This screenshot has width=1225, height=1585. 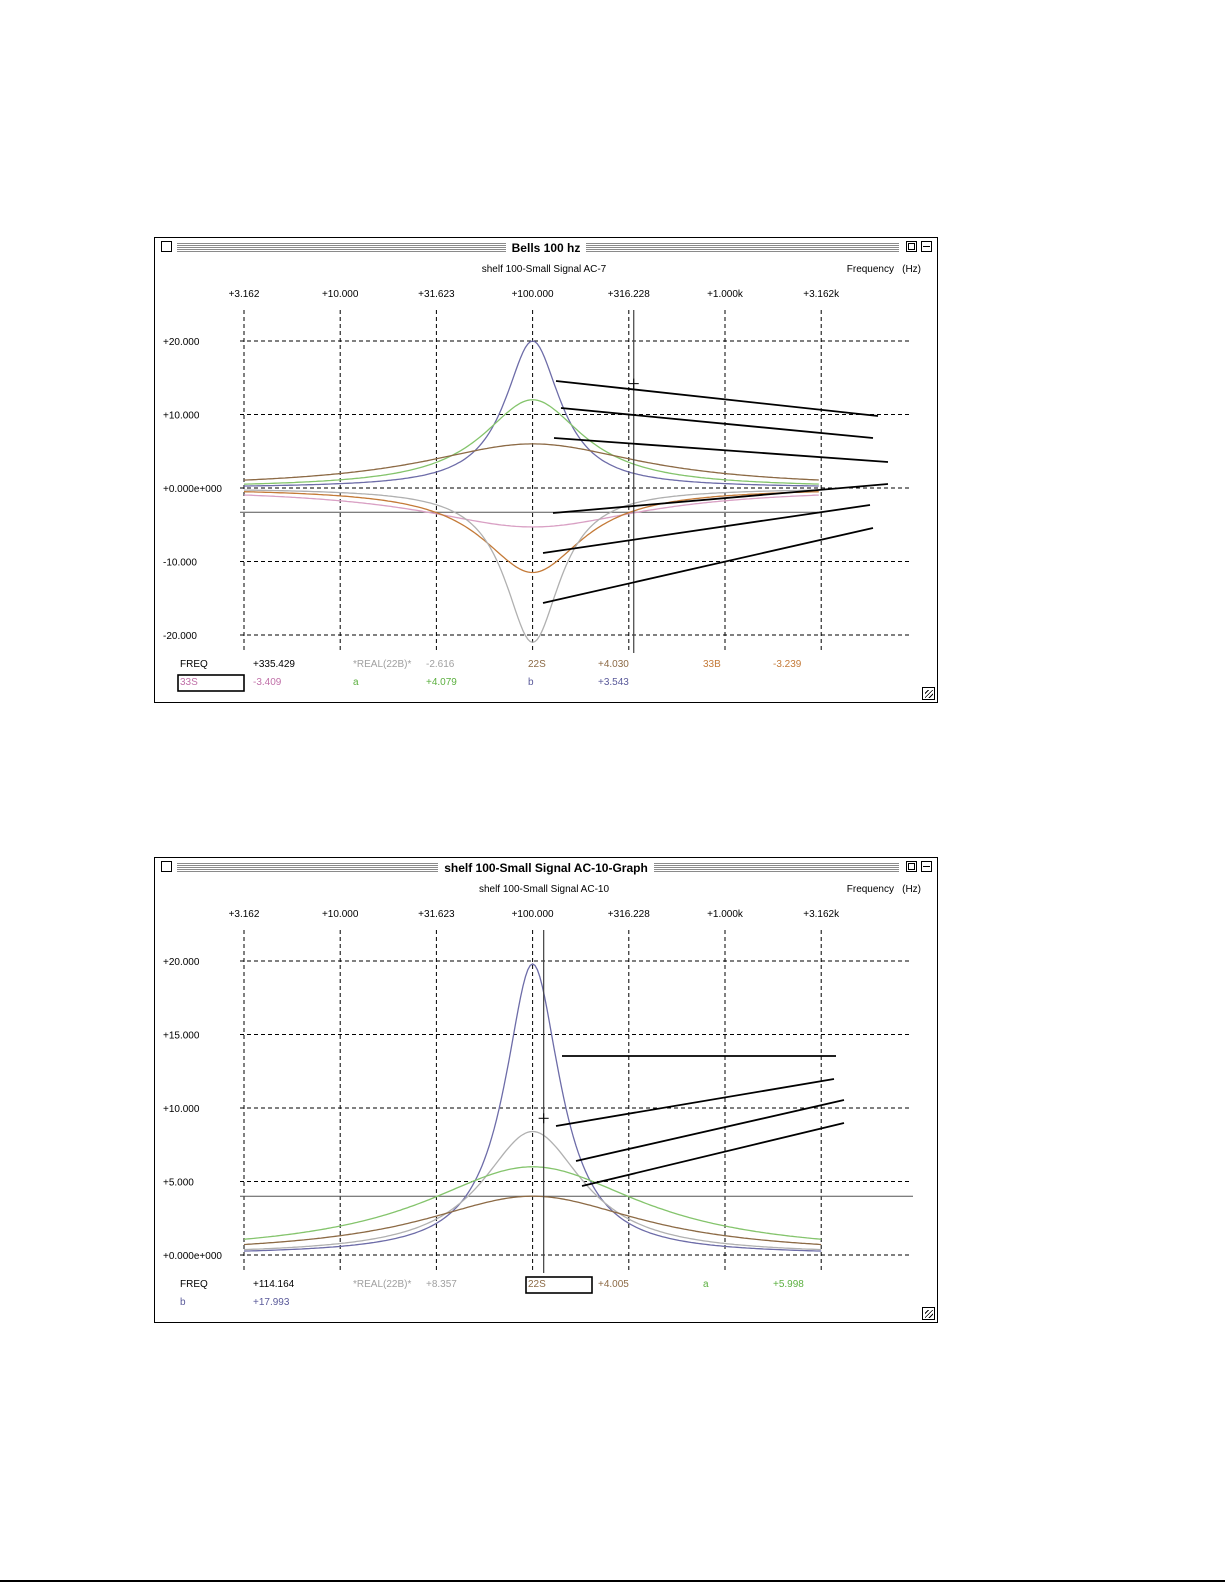 What do you see at coordinates (180, 636) in the screenshot?
I see `y-tick-label: -20.000` at bounding box center [180, 636].